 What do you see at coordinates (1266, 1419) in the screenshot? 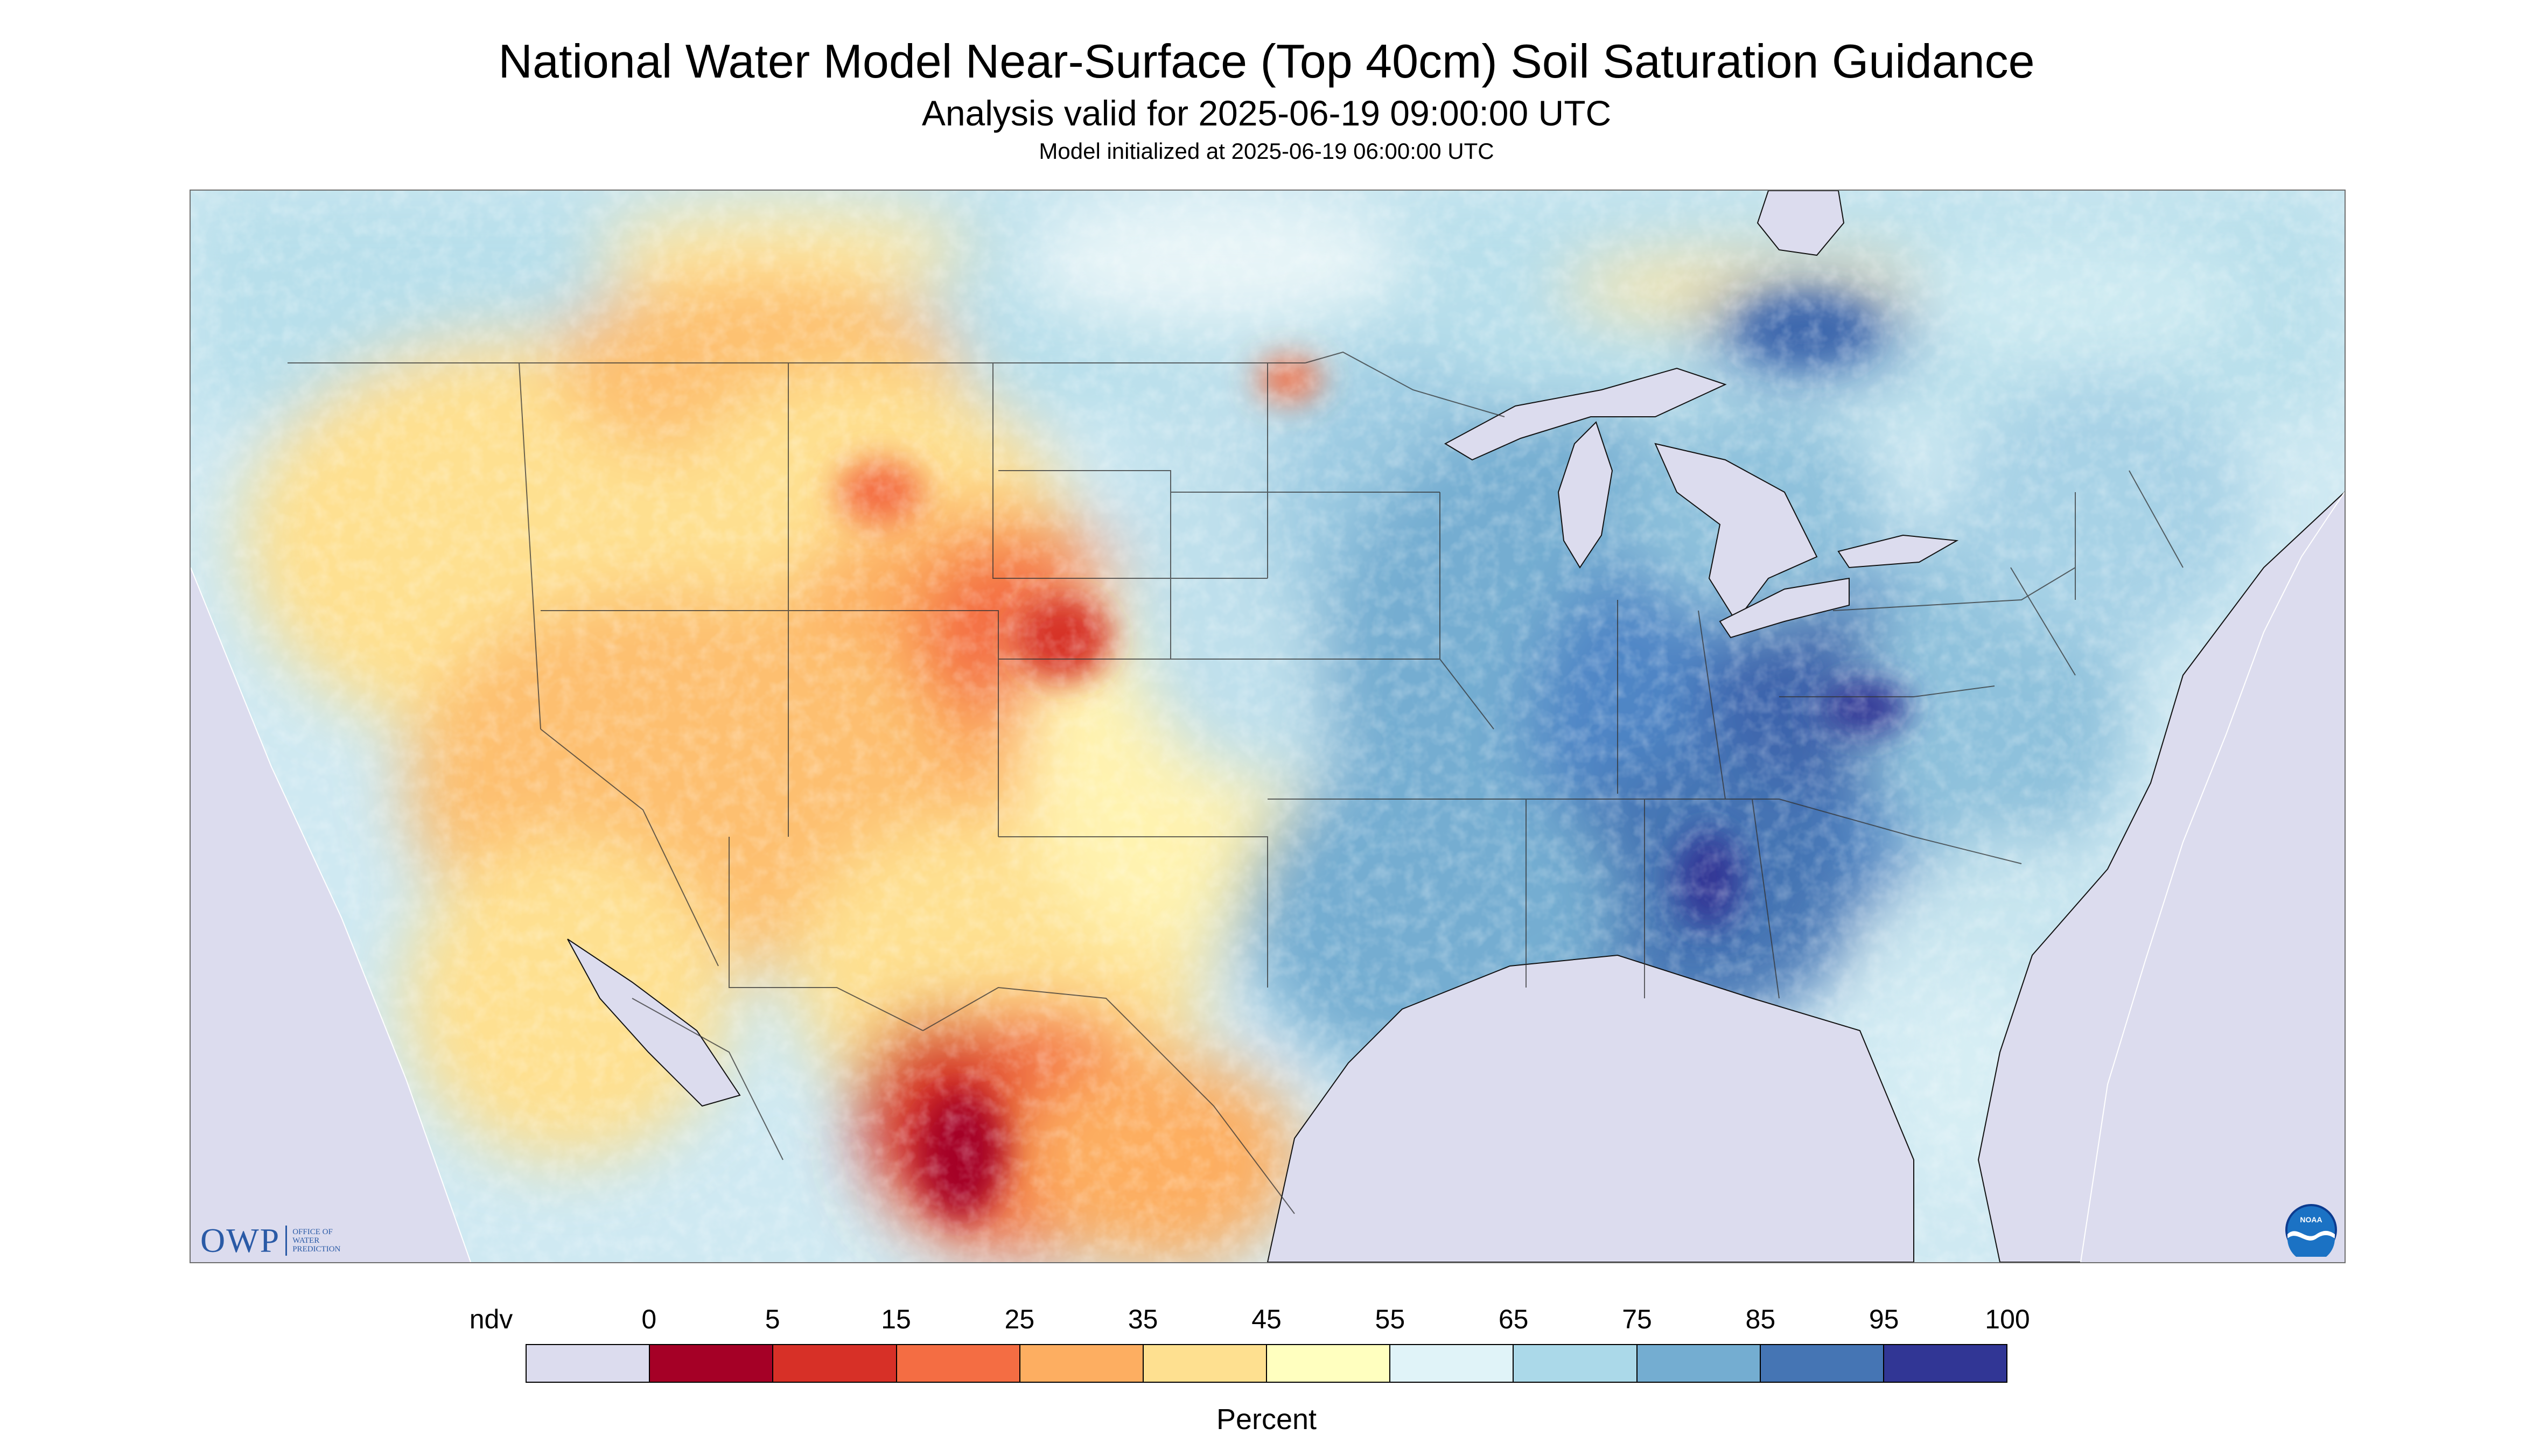
I see `legend-units: Percent` at bounding box center [1266, 1419].